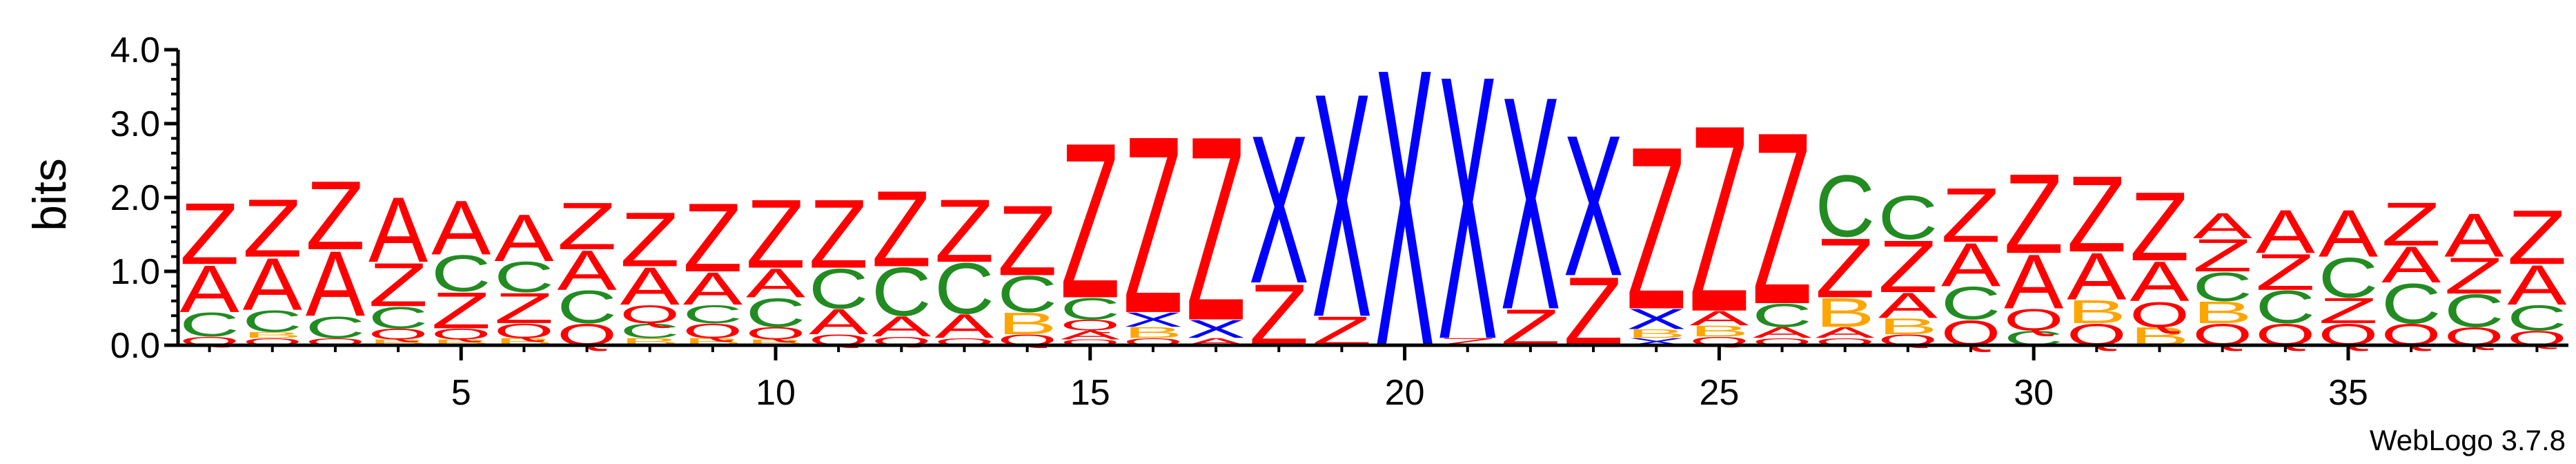 The image size is (2576, 464). Describe the element at coordinates (135, 198) in the screenshot. I see `y-tick-label: 2.0` at that location.